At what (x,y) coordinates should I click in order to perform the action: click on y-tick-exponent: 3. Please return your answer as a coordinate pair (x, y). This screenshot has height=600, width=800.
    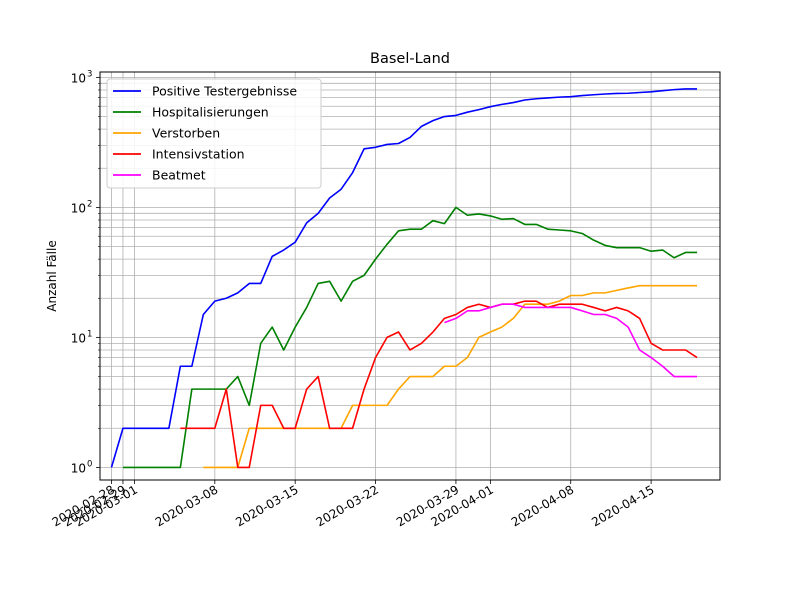
    Looking at the image, I should click on (89, 74).